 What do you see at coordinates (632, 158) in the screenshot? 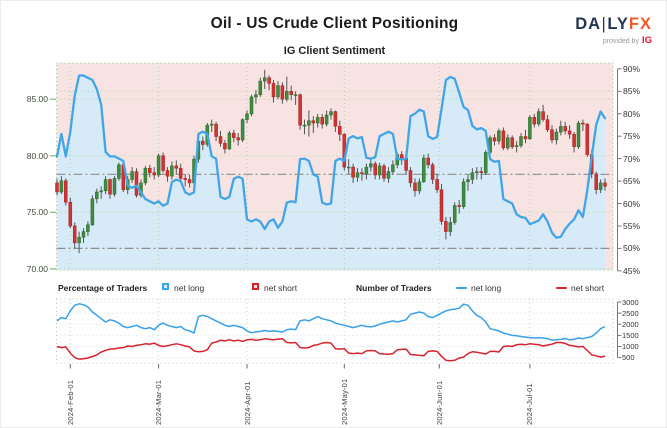
I see `pct-axis-label: 70%` at bounding box center [632, 158].